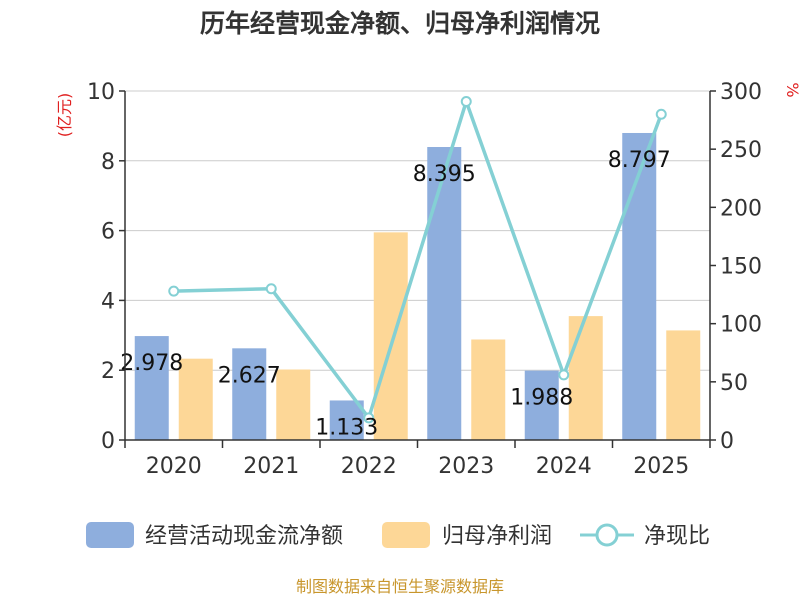 Image resolution: width=800 pixels, height=604 pixels. What do you see at coordinates (466, 466) in the screenshot?
I see `x-tick-label: 2023` at bounding box center [466, 466].